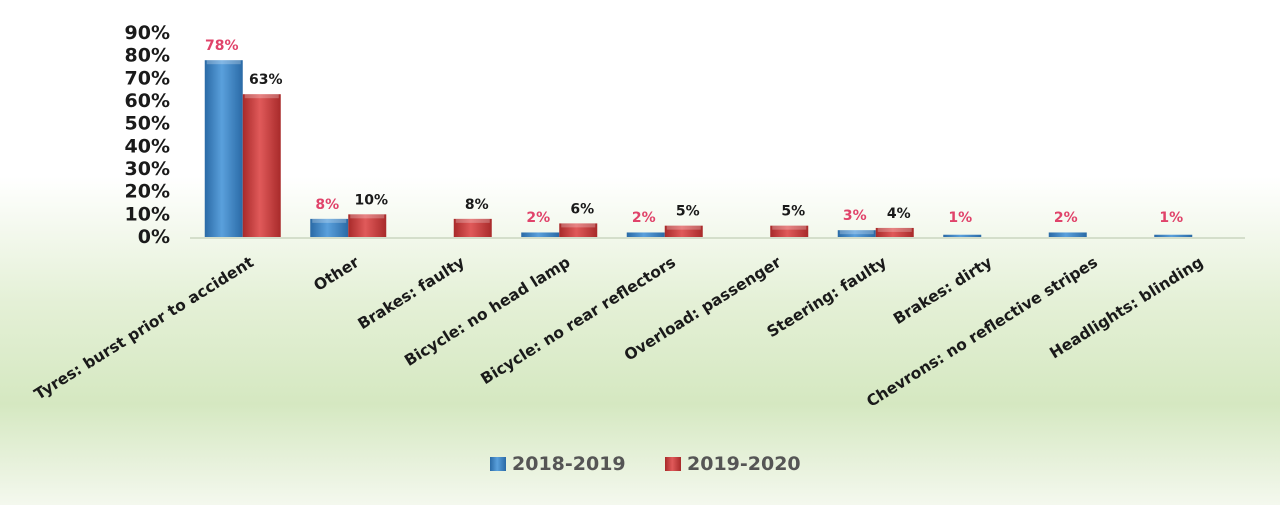 This screenshot has height=509, width=1280. What do you see at coordinates (147, 192) in the screenshot?
I see `y-tick-label: 20%` at bounding box center [147, 192].